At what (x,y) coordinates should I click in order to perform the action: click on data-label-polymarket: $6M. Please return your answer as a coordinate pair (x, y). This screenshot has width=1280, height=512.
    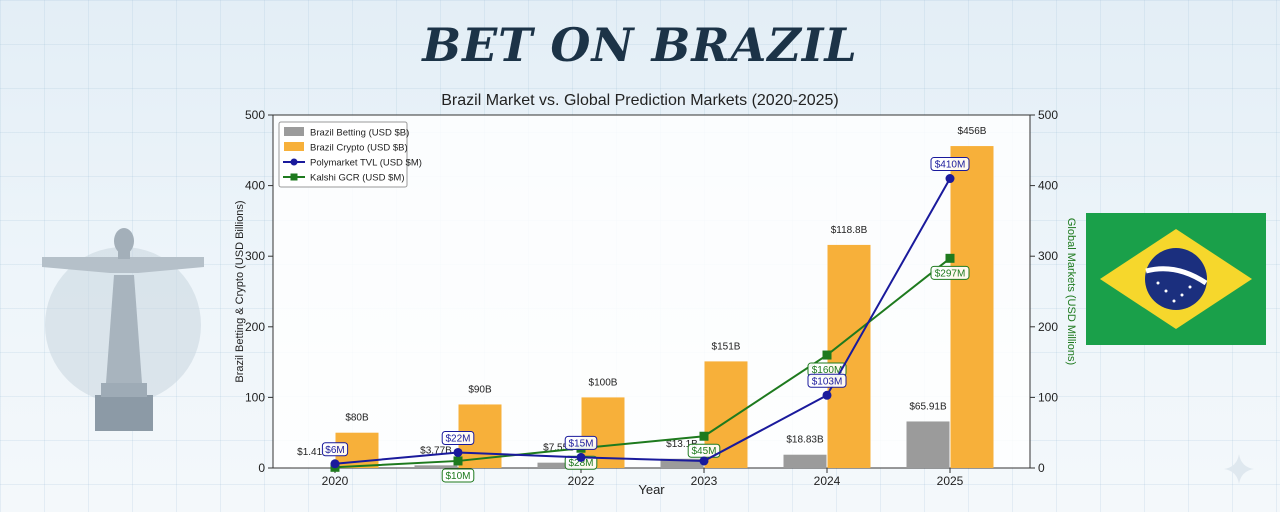
    Looking at the image, I should click on (334, 450).